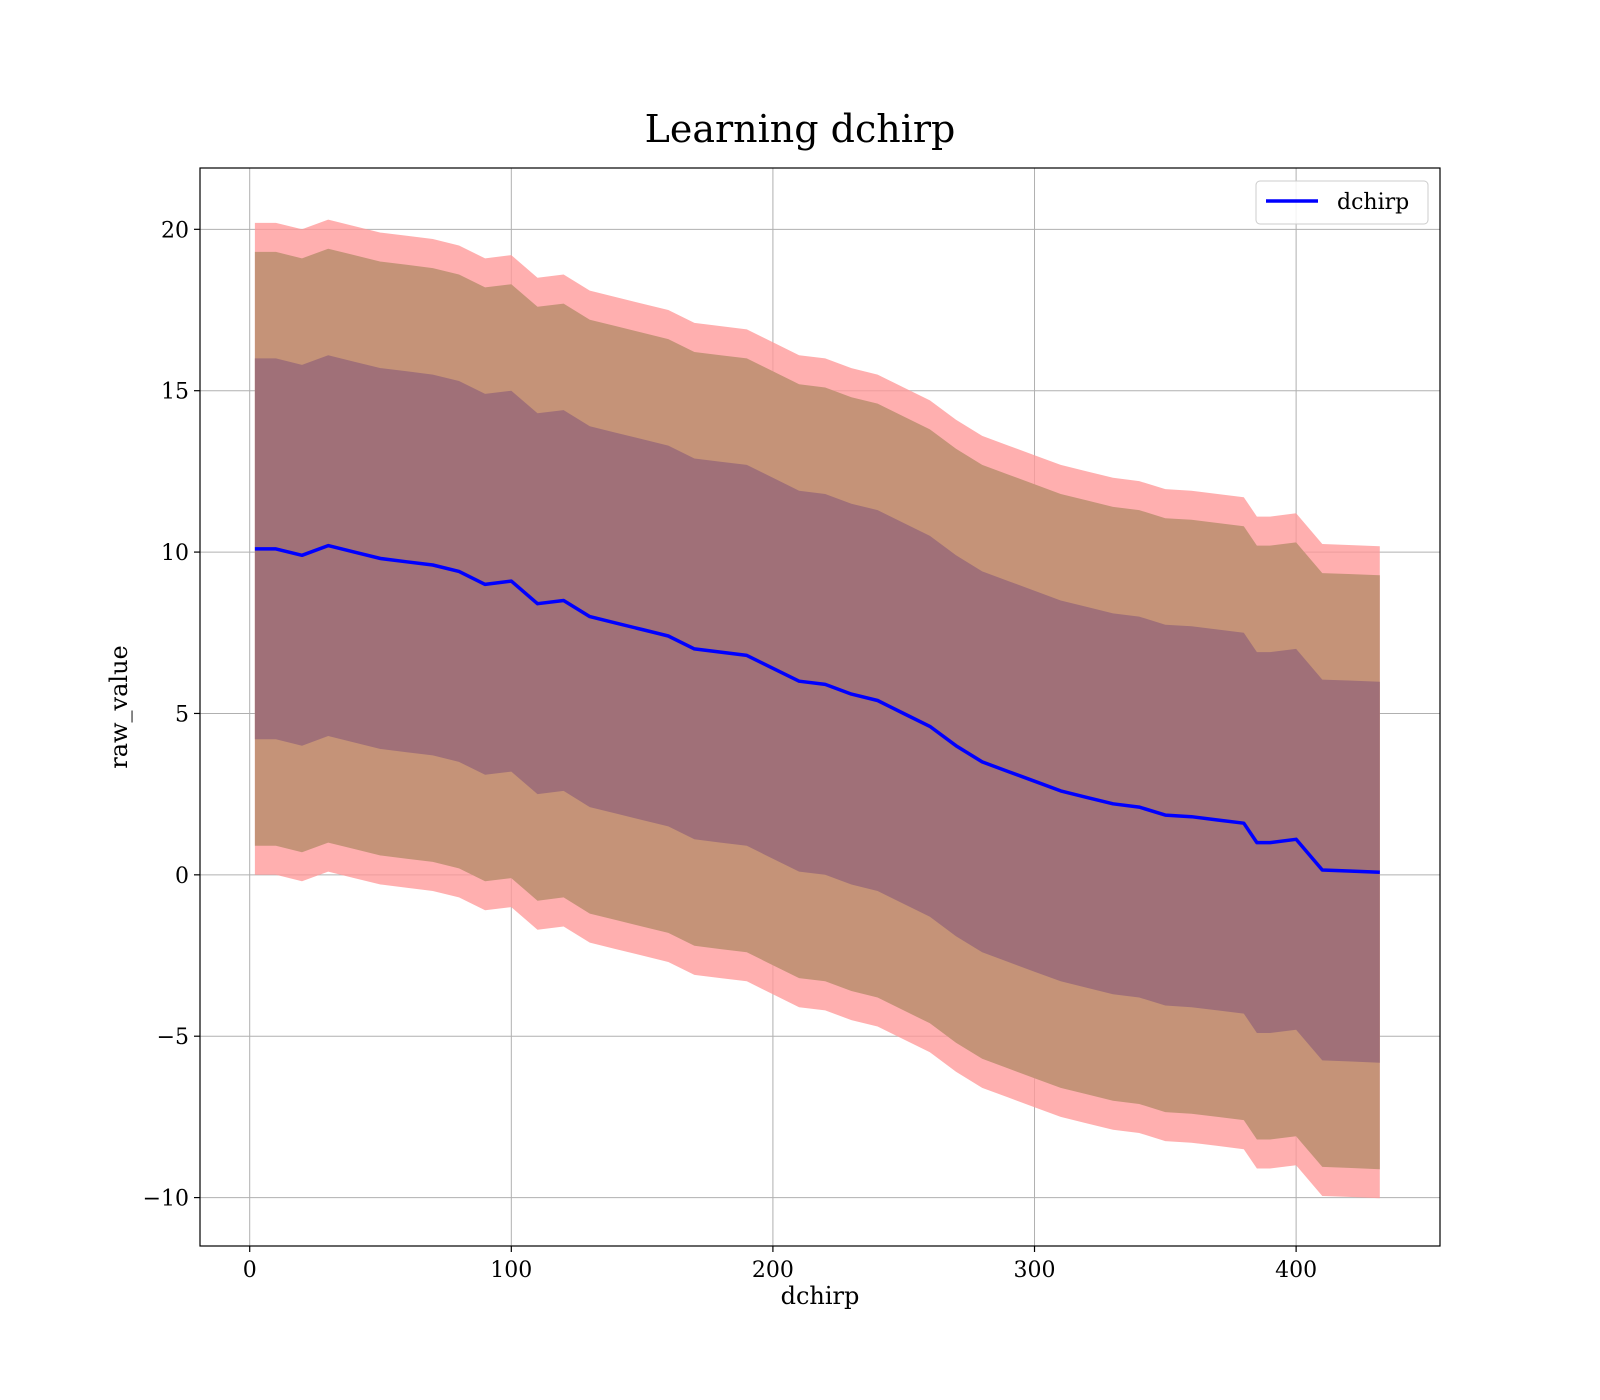 This screenshot has height=1400, width=1600. I want to click on y-tick-label-2: 0, so click(182, 876).